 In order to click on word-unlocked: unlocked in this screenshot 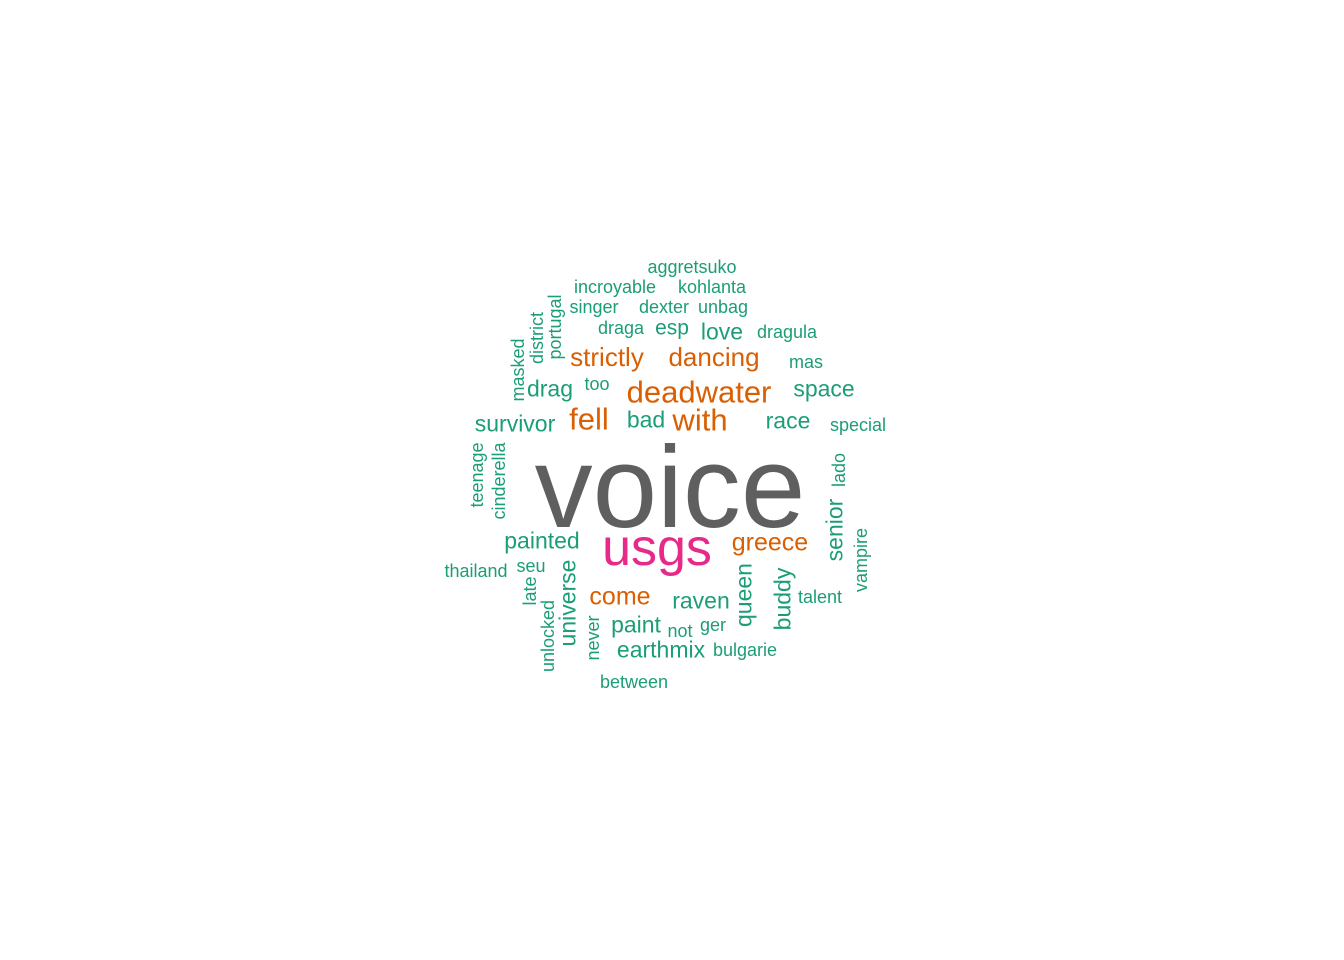, I will do `click(548, 636)`.